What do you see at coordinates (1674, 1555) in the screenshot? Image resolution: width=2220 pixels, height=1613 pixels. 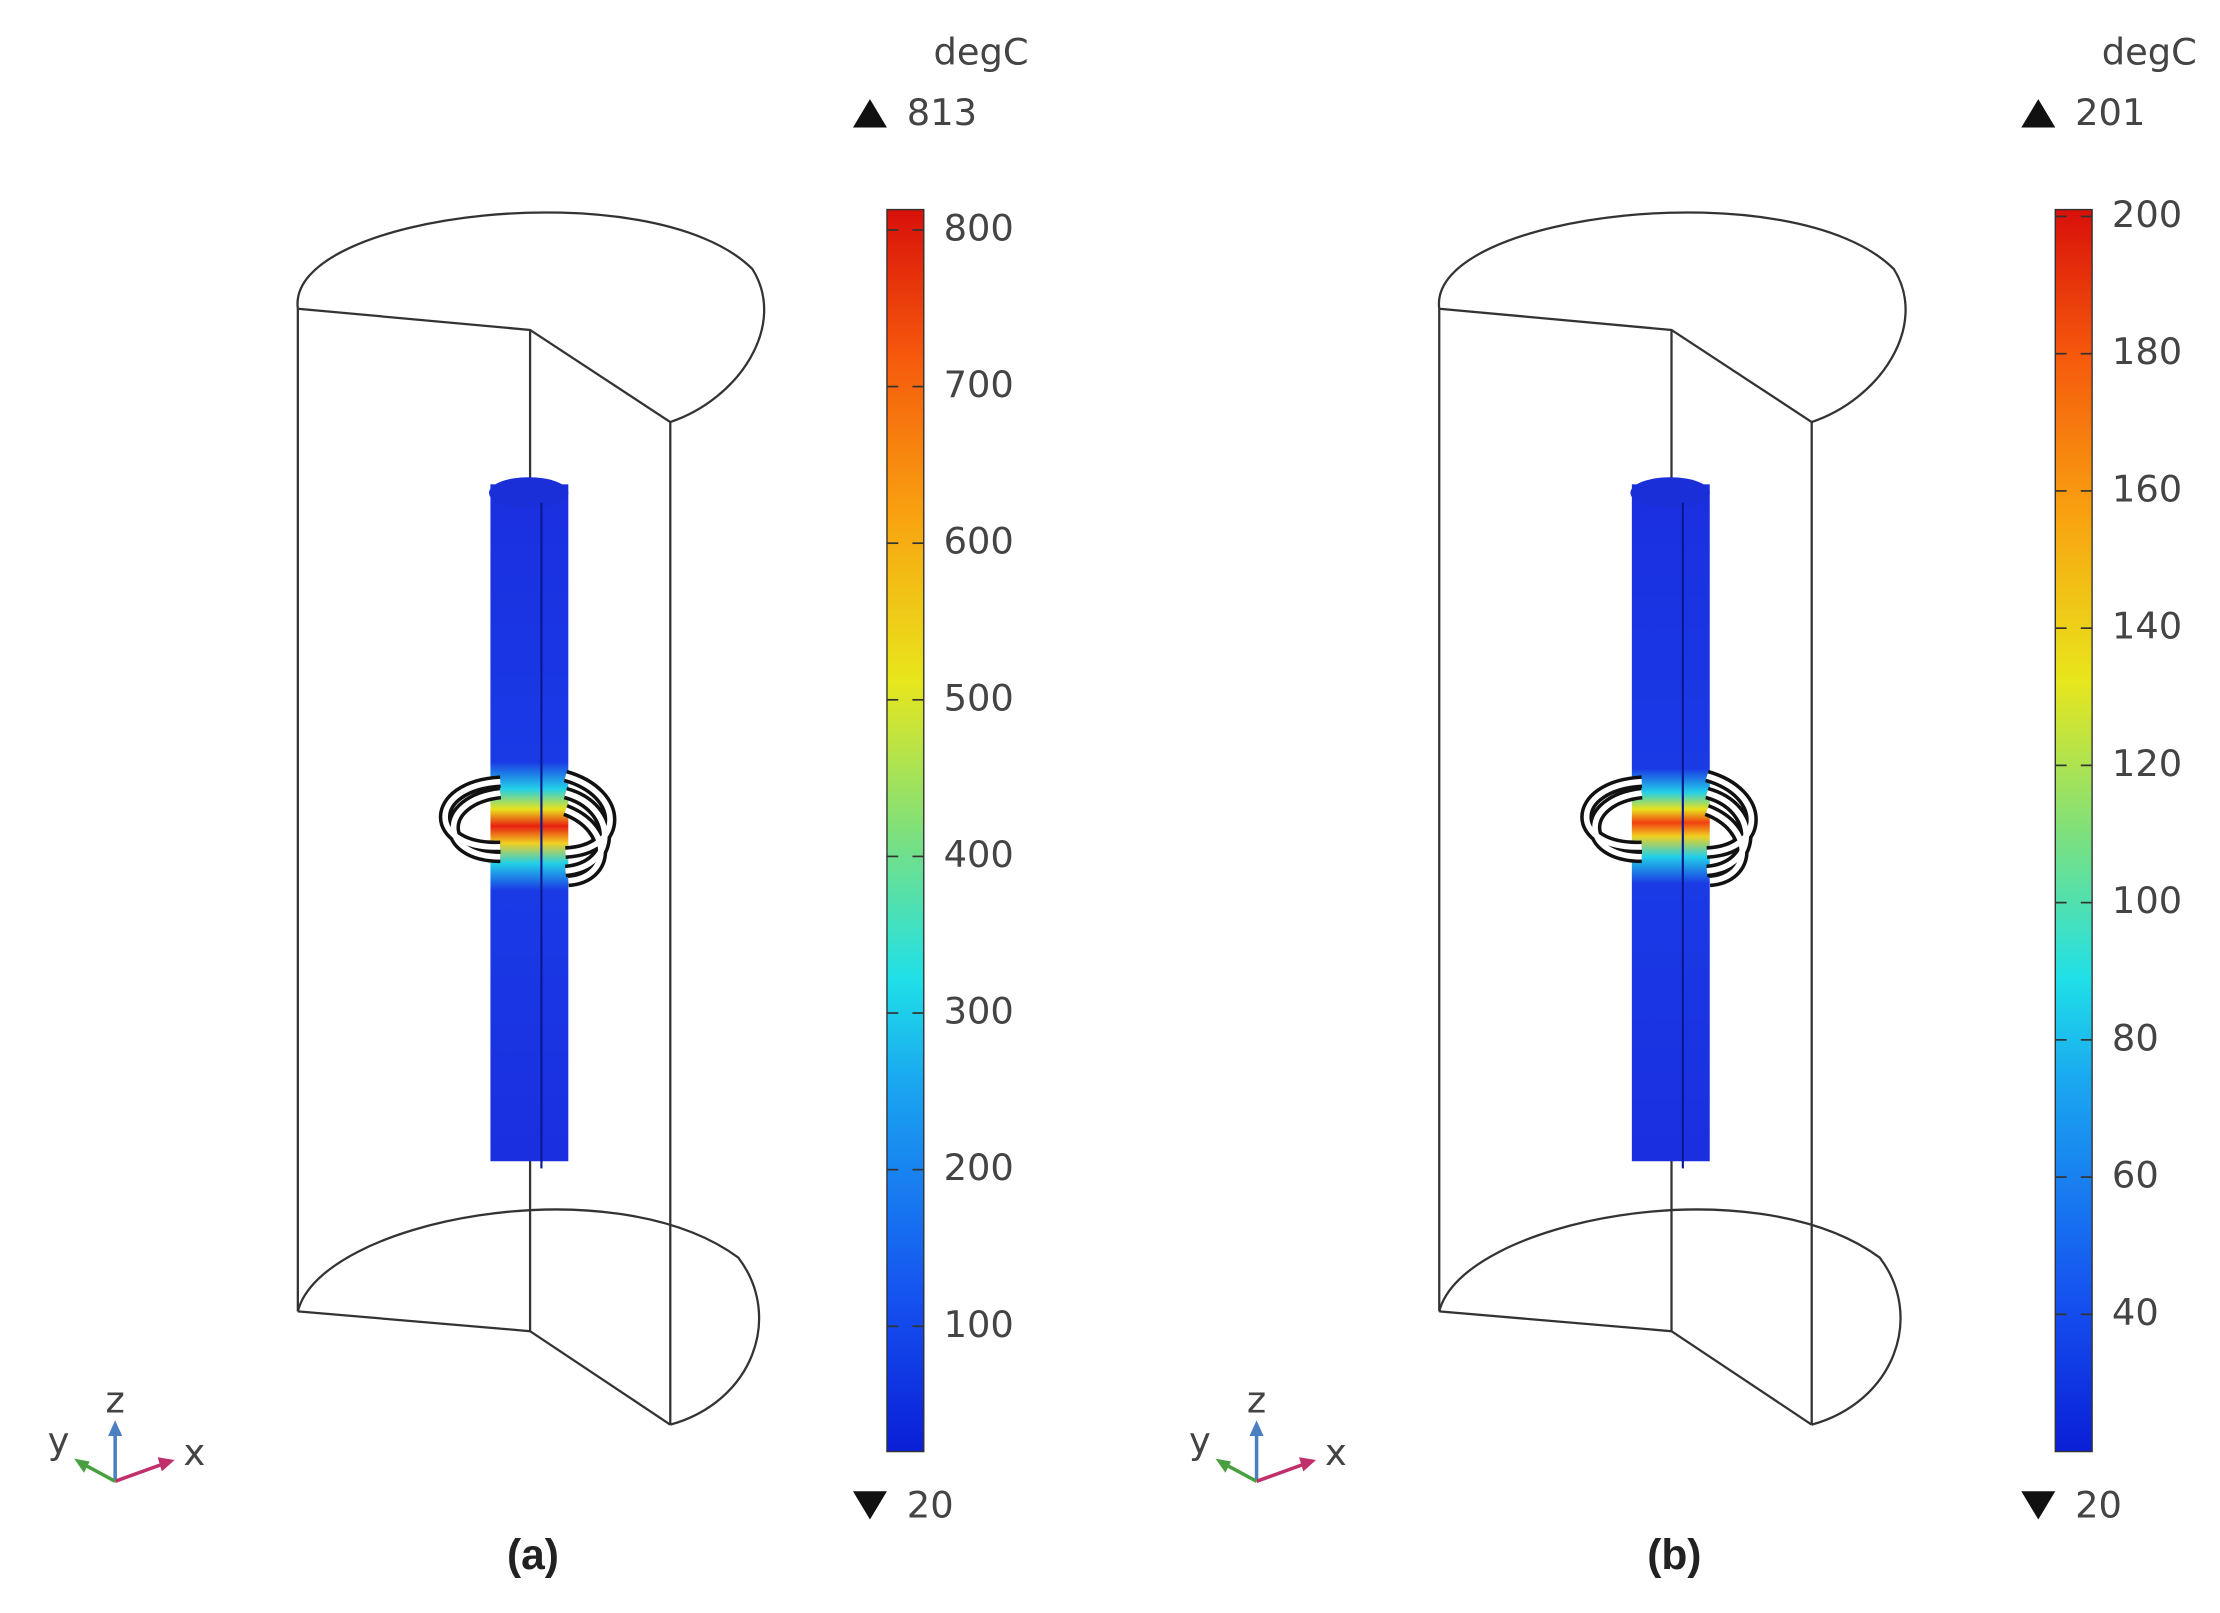 I see `panel-label: (b)` at bounding box center [1674, 1555].